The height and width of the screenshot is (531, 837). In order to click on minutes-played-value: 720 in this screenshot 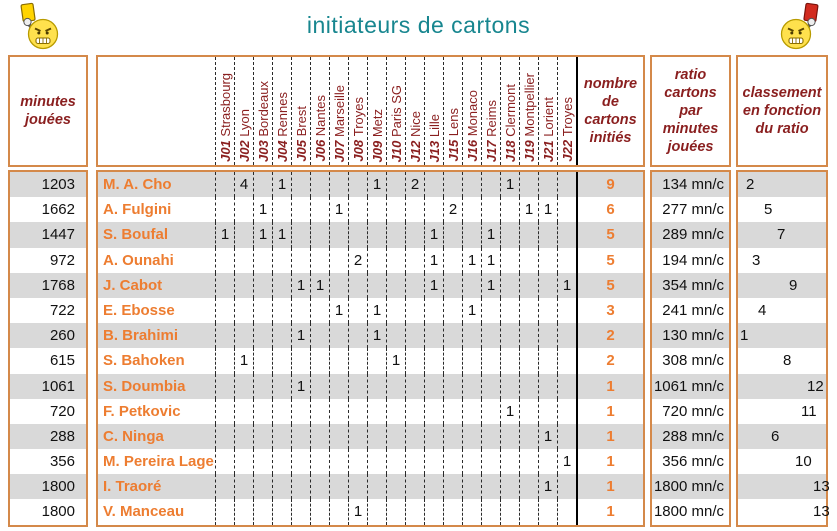, I will do `click(62, 411)`.